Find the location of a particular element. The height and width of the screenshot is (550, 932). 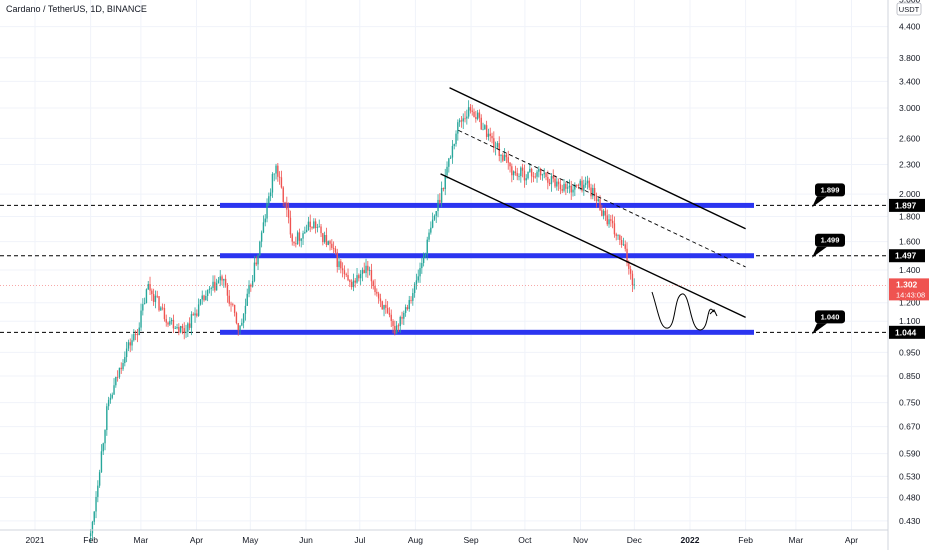

channel-mid-dashed-line is located at coordinates (602, 198).